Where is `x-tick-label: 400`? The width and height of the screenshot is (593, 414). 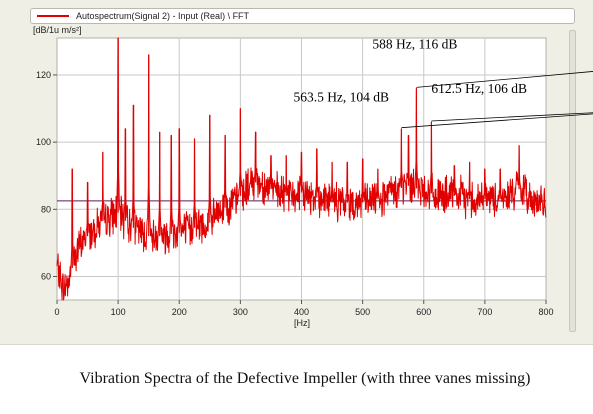
x-tick-label: 400 is located at coordinates (301, 312).